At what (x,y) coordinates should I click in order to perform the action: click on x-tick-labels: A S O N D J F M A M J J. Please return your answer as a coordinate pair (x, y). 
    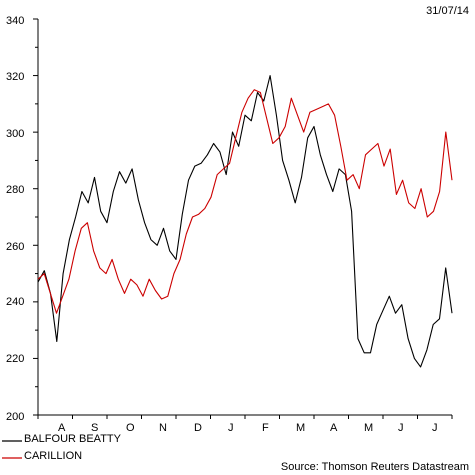
    Looking at the image, I should click on (248, 428).